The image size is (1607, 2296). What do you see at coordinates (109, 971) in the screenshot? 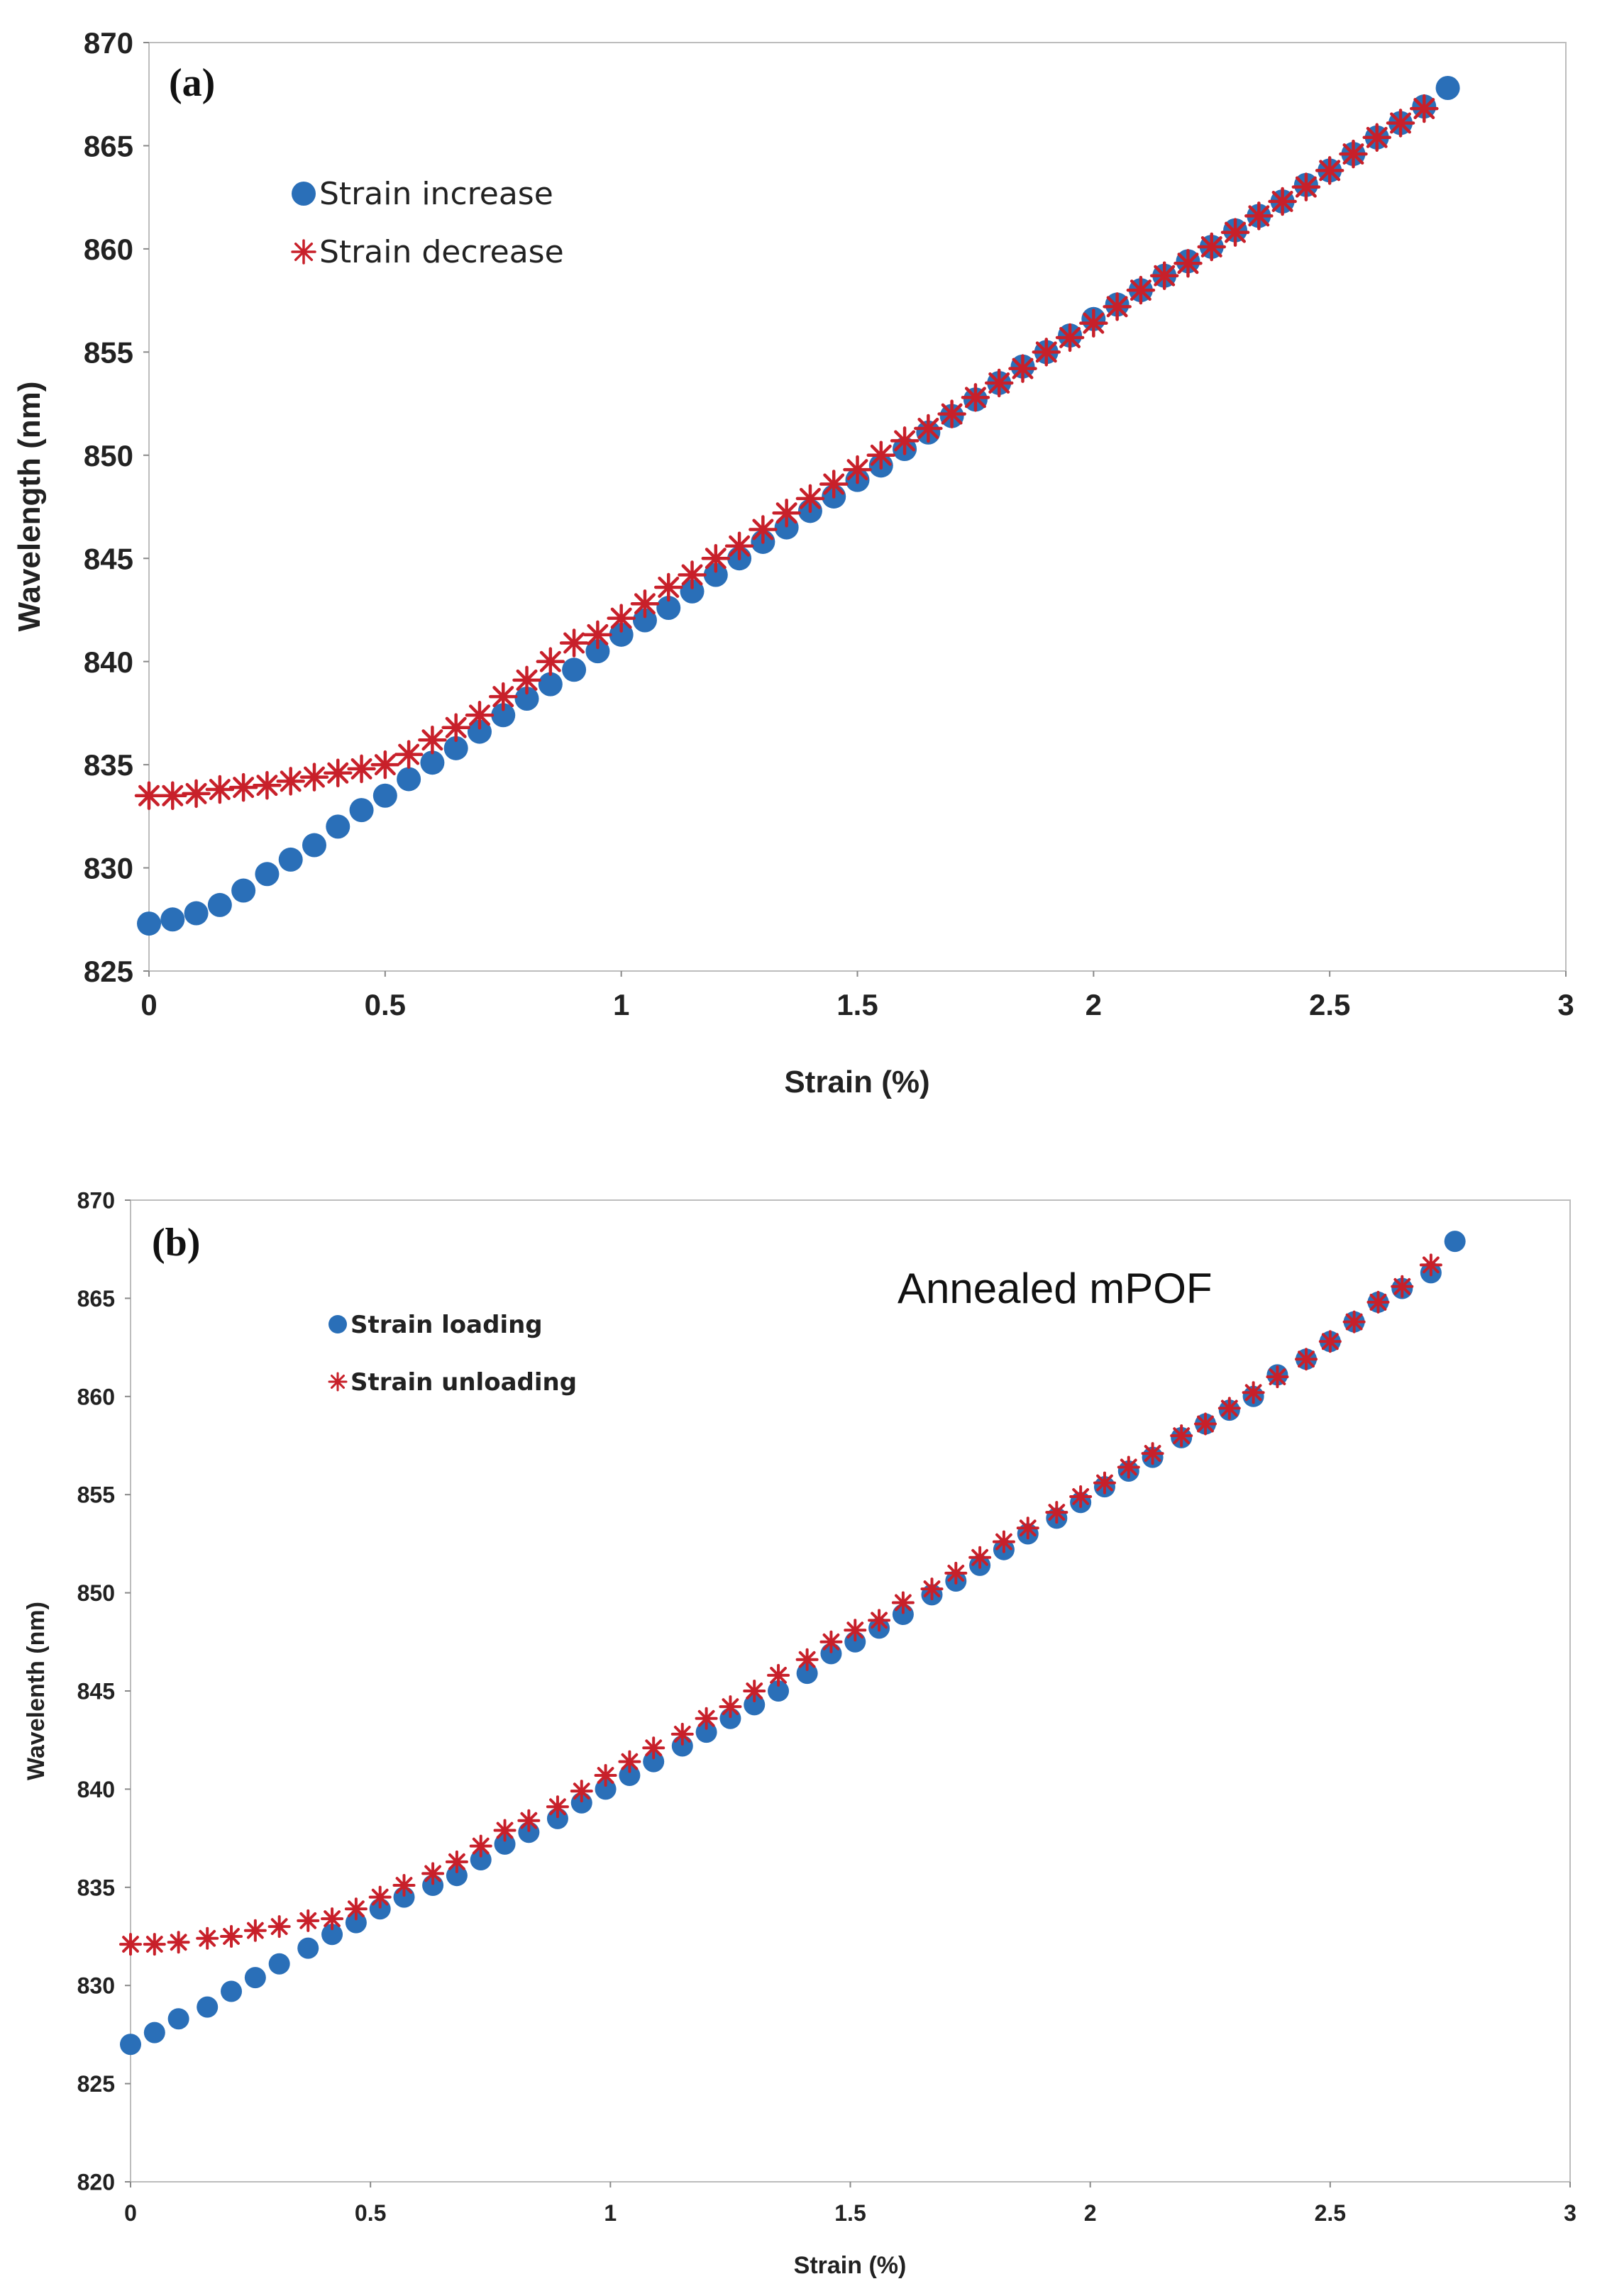
I see `y-tick-label: 825` at bounding box center [109, 971].